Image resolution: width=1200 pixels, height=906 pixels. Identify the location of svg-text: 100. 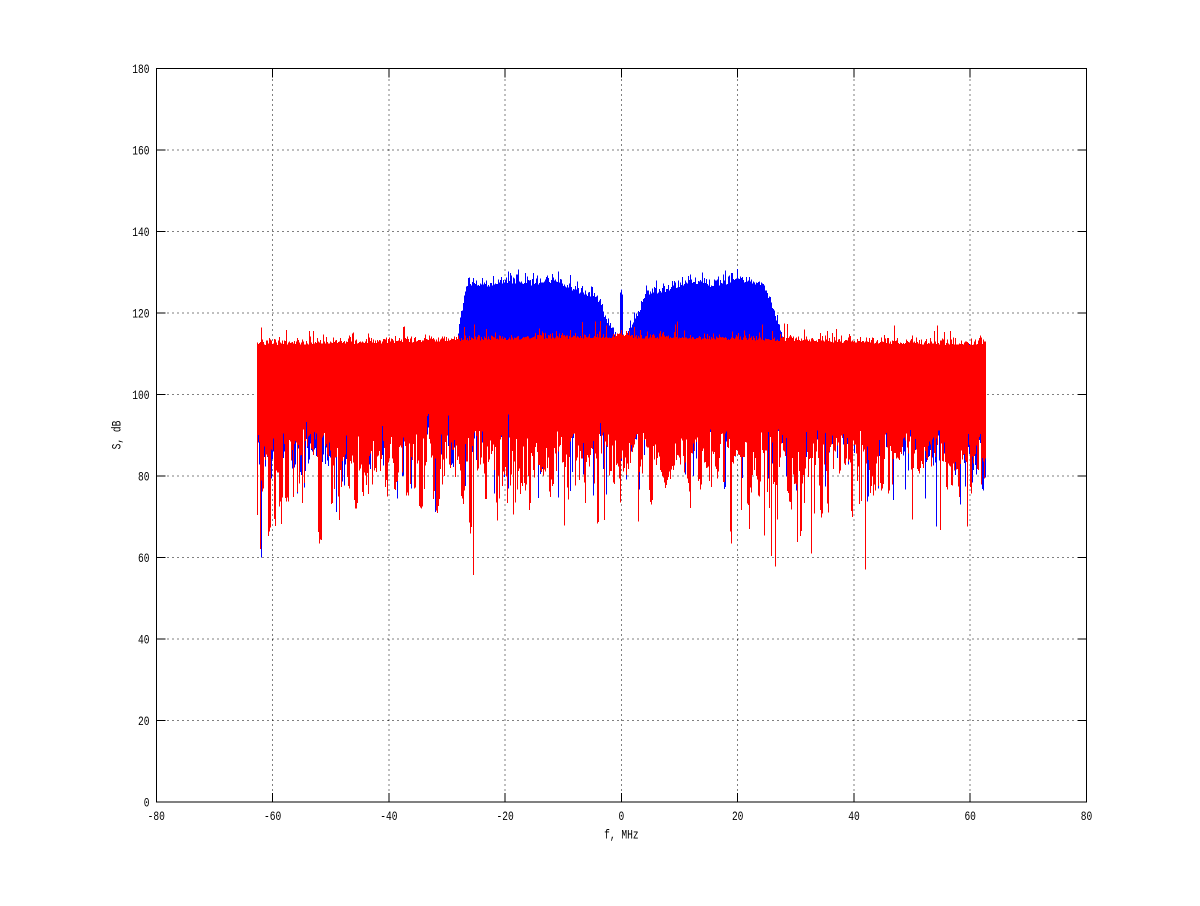
(140, 396).